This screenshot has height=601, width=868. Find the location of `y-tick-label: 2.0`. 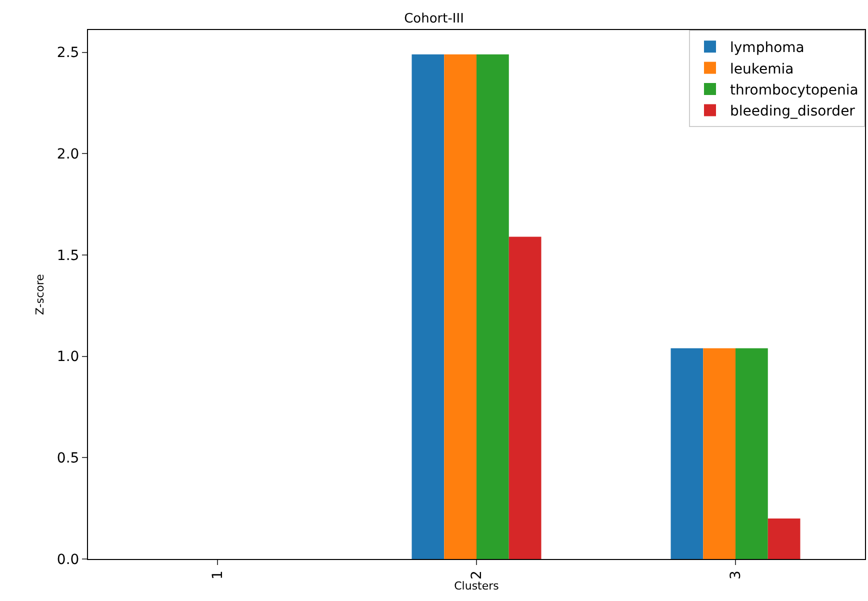

y-tick-label: 2.0 is located at coordinates (68, 154).